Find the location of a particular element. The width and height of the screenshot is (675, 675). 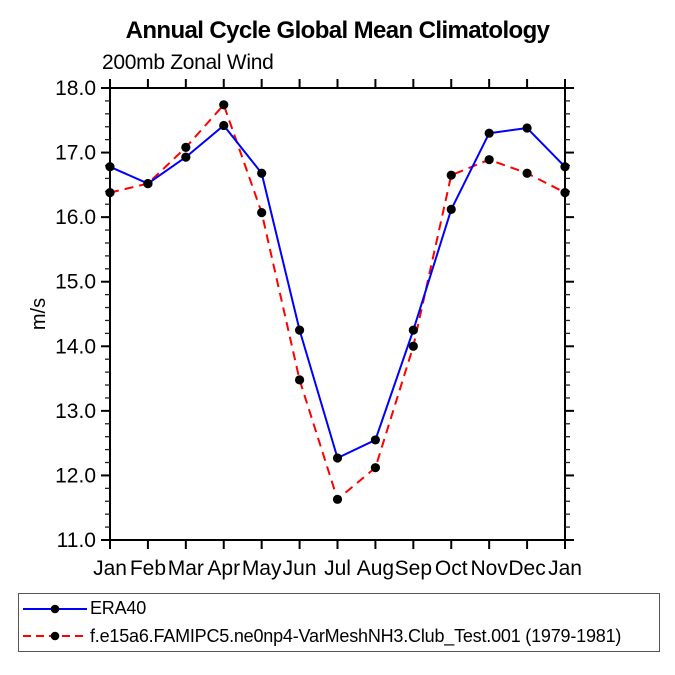

x-axis-tick-label: Nov is located at coordinates (489, 568).